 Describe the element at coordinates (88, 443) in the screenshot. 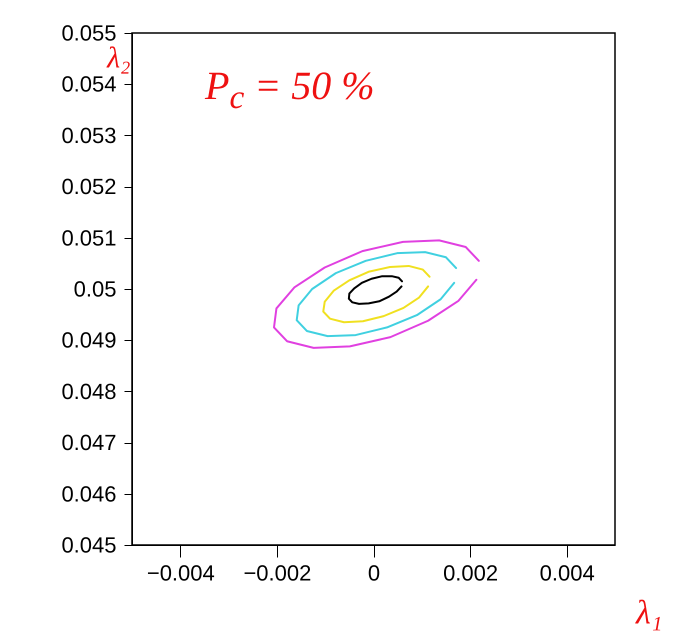

I see `y-tick-label: 0.047` at that location.